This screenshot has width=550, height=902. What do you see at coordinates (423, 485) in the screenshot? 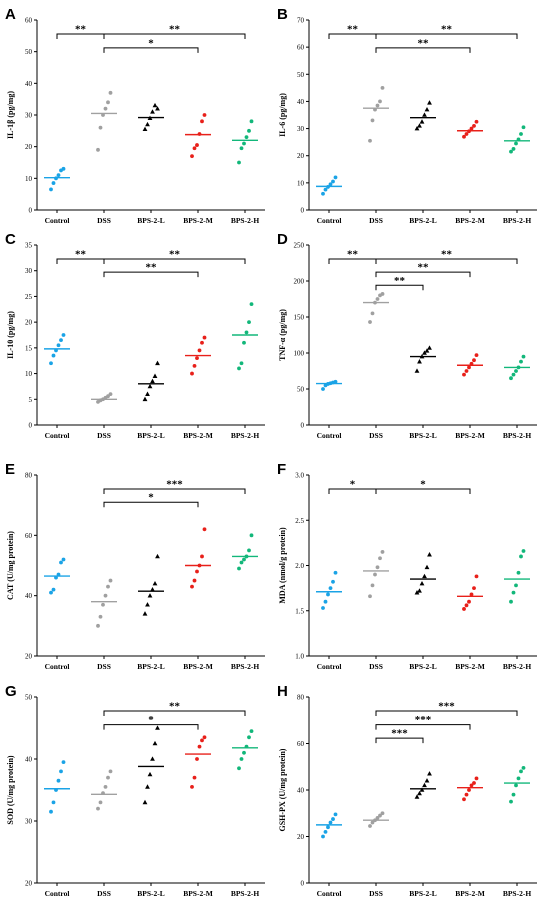
I see `significance-label: *` at bounding box center [423, 485].